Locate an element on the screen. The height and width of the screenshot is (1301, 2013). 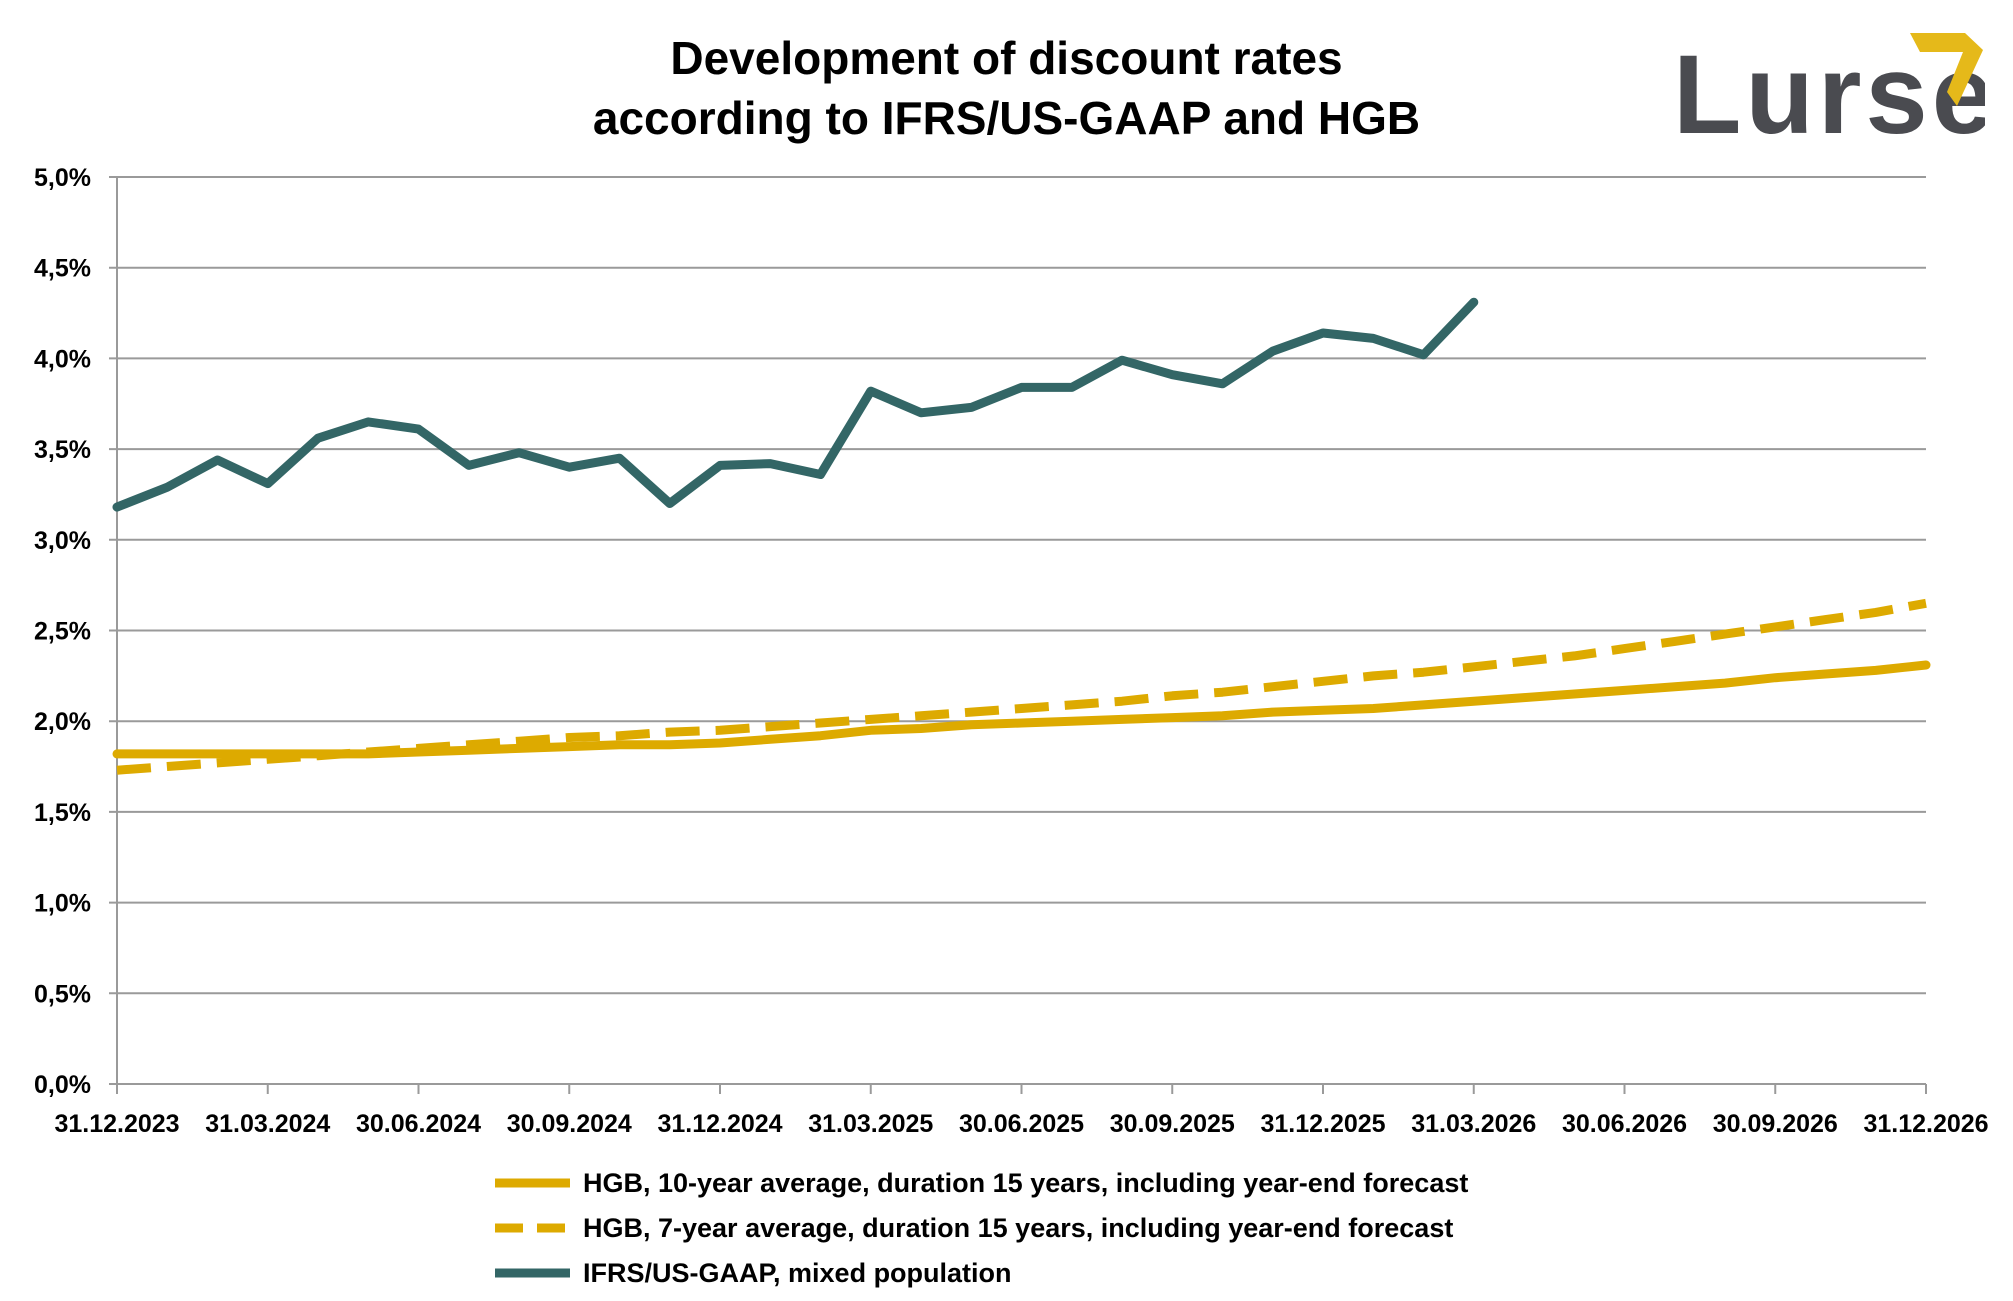
x-tick-label: 31.12.2025 is located at coordinates (1322, 1124).